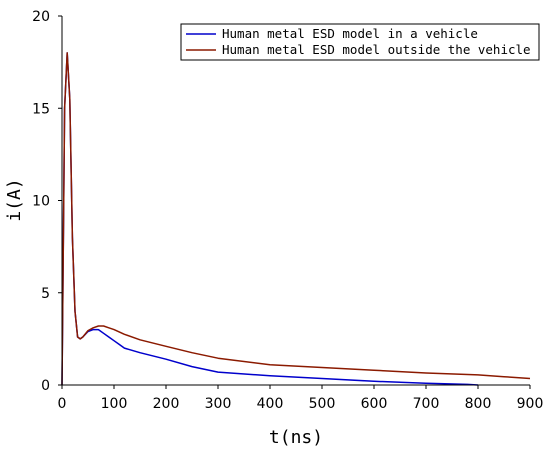  What do you see at coordinates (114, 404) in the screenshot?
I see `x-tick-label: 100` at bounding box center [114, 404].